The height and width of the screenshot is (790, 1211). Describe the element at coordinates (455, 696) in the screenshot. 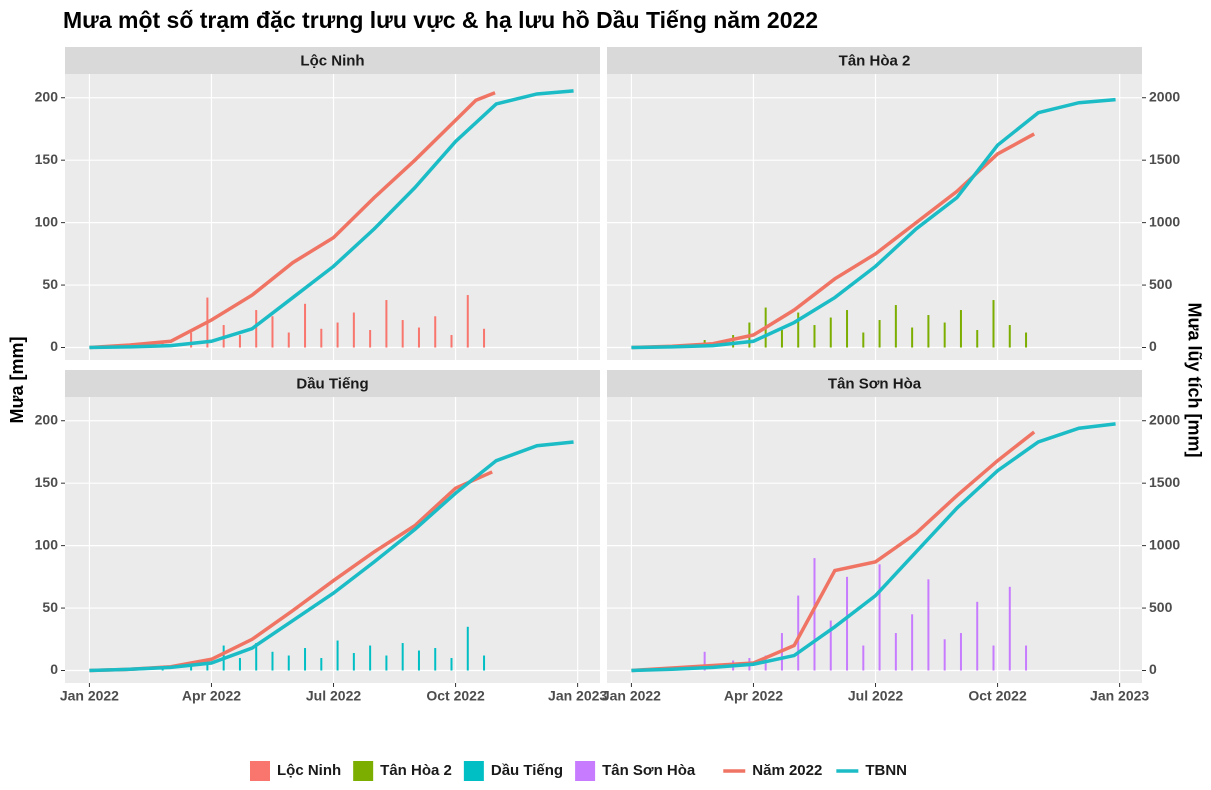

I see `x-tick-label: Oct 2022` at that location.